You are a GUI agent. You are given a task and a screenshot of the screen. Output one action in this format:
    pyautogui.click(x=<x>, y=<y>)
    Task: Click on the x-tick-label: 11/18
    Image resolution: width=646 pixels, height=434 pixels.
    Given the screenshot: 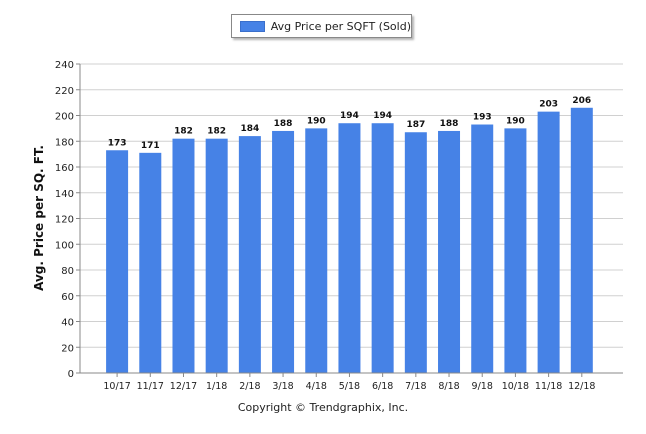 What is the action you would take?
    pyautogui.click(x=548, y=386)
    